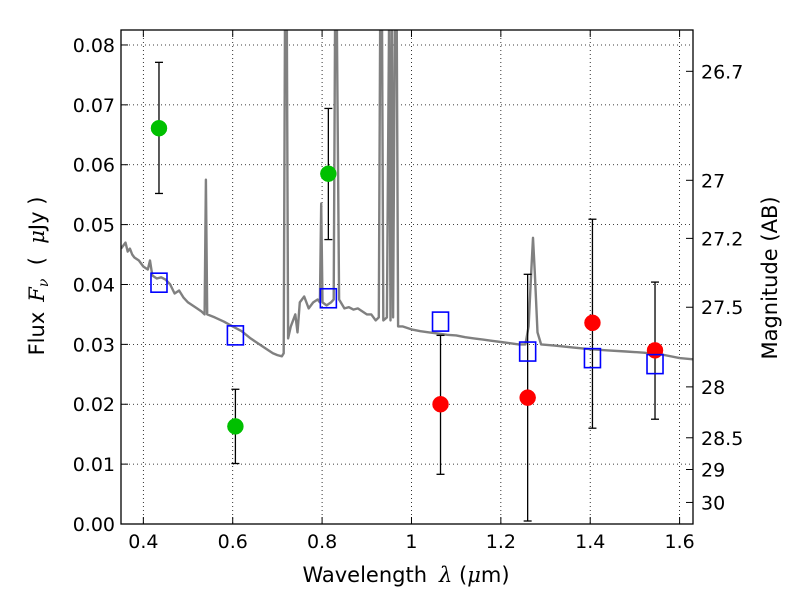 The image size is (800, 600). Describe the element at coordinates (722, 72) in the screenshot. I see `y2-tick-label: 26.7` at that location.